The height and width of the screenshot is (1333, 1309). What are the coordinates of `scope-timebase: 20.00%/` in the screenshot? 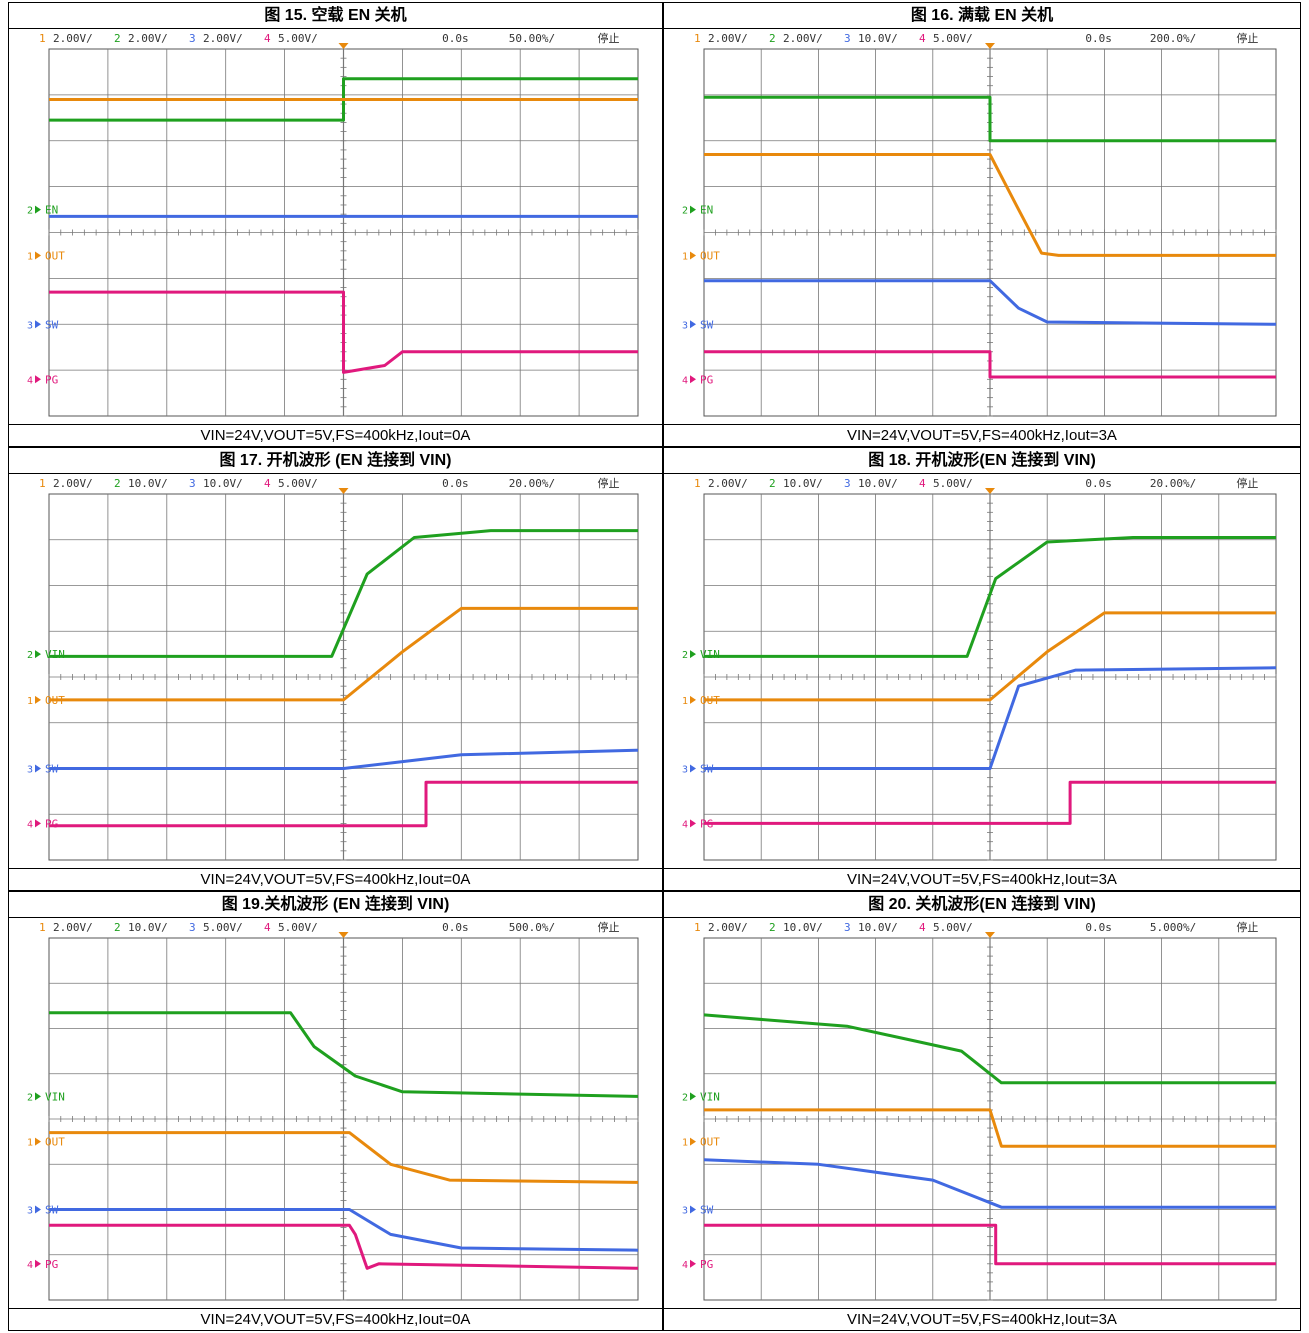 It's located at (532, 483).